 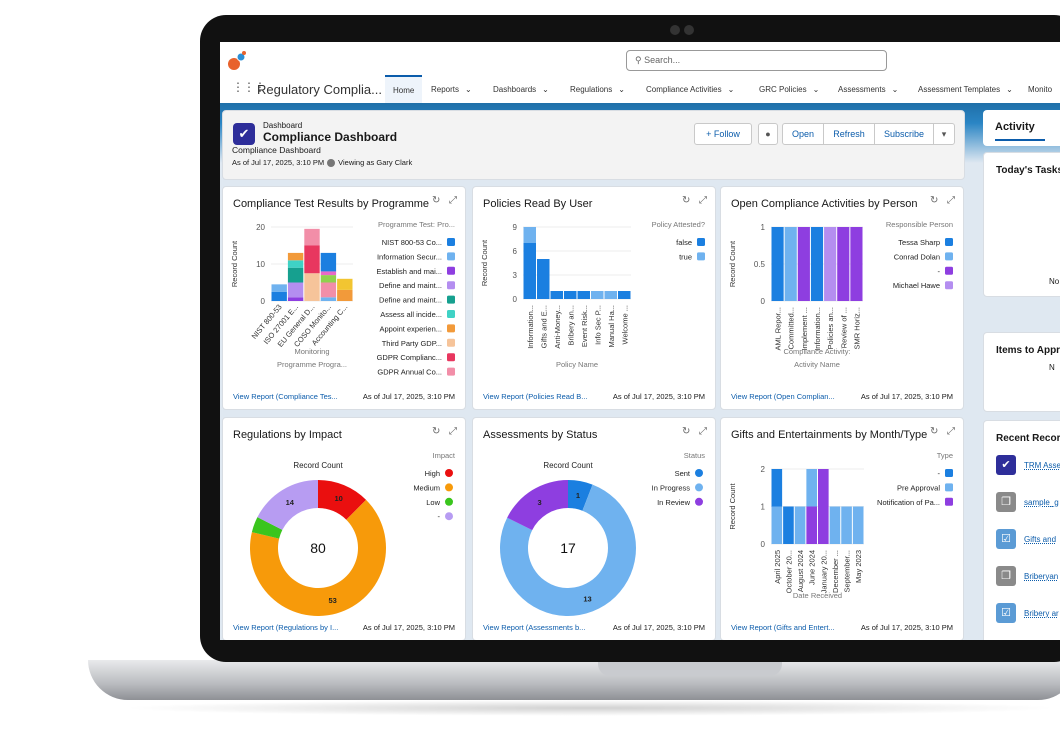 What do you see at coordinates (1040, 89) in the screenshot?
I see `tab-monitoring: Monito` at bounding box center [1040, 89].